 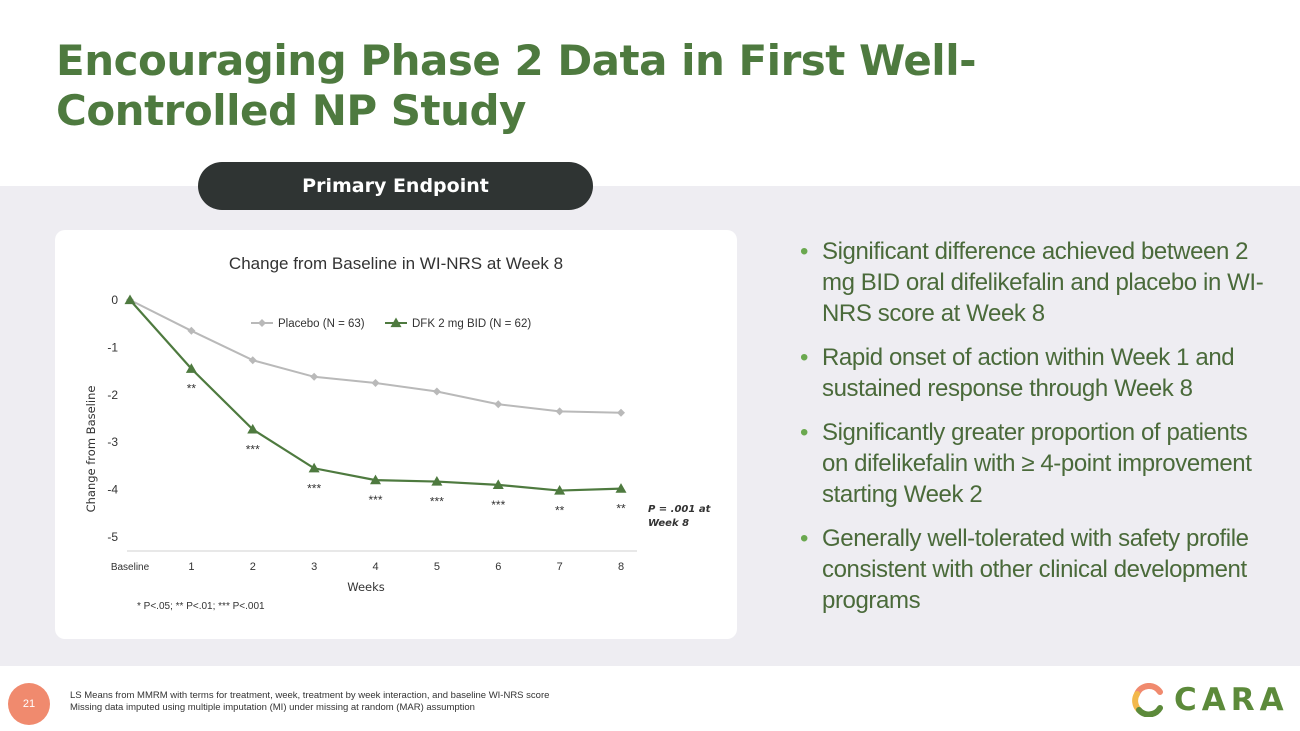 I want to click on y-axis-label: Change from Baseline, so click(x=91, y=449).